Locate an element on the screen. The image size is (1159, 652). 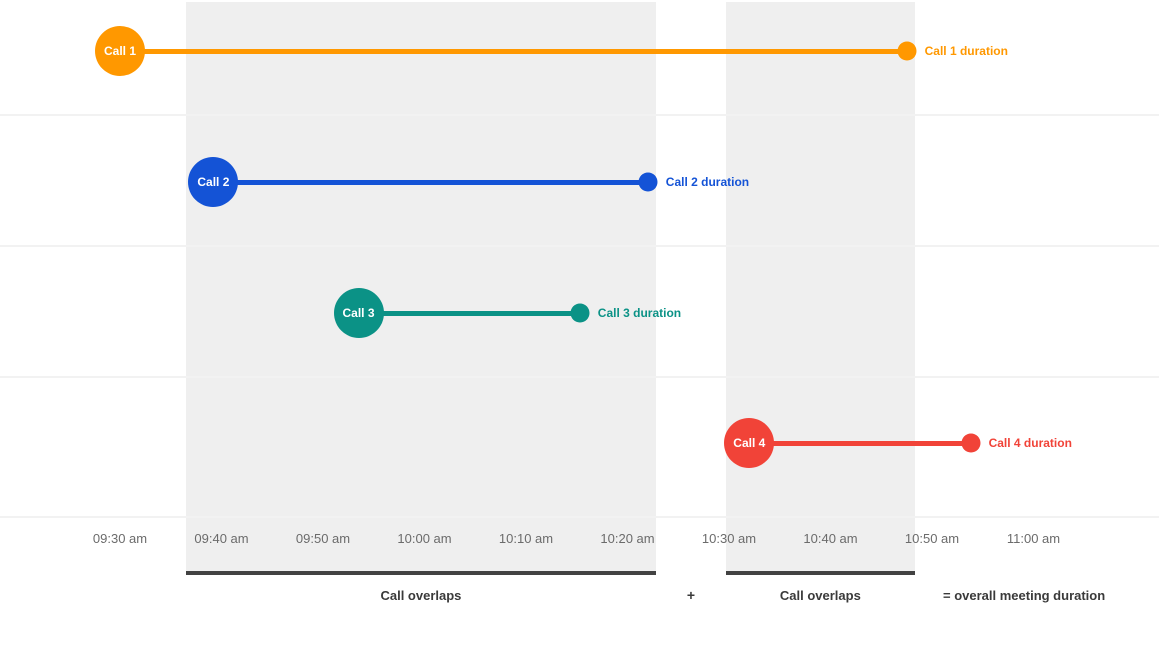
x-tick-11-00-am: 11:00 am is located at coordinates (1033, 538).